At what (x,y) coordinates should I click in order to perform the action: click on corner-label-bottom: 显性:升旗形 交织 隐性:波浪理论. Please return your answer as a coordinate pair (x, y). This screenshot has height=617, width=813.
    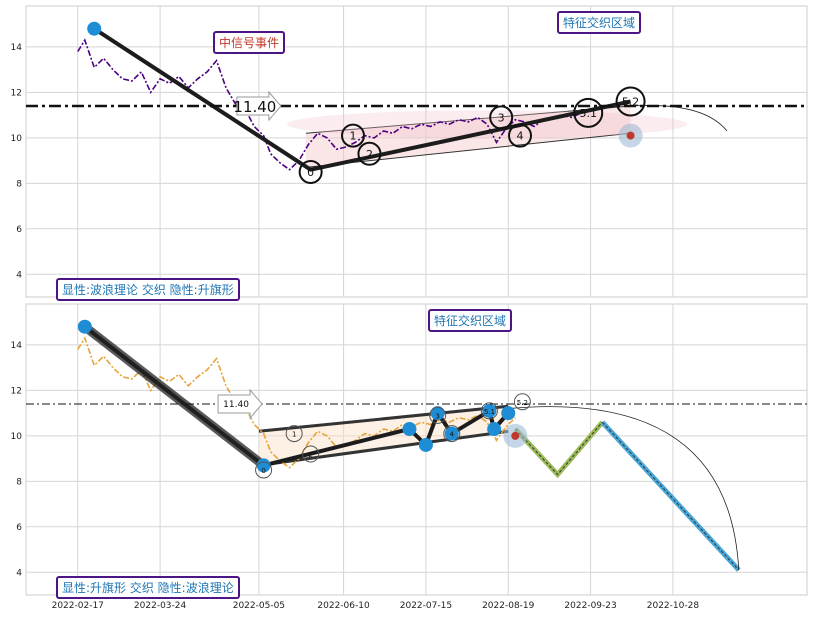
    Looking at the image, I should click on (148, 587).